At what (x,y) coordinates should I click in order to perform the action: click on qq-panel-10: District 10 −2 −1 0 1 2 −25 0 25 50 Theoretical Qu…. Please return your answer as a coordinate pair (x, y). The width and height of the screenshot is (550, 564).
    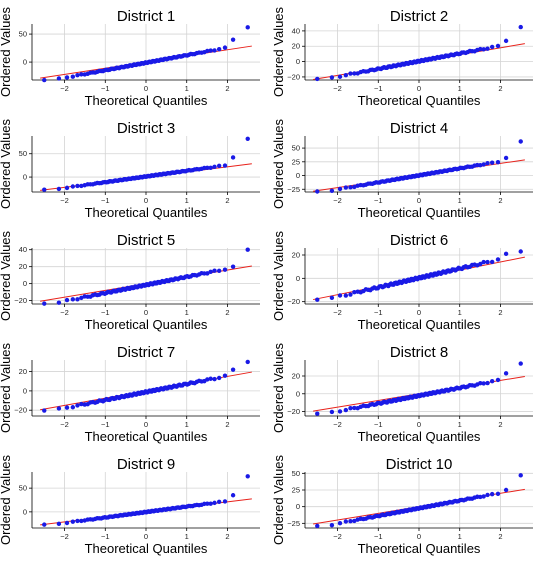
    Looking at the image, I should click on (402, 505).